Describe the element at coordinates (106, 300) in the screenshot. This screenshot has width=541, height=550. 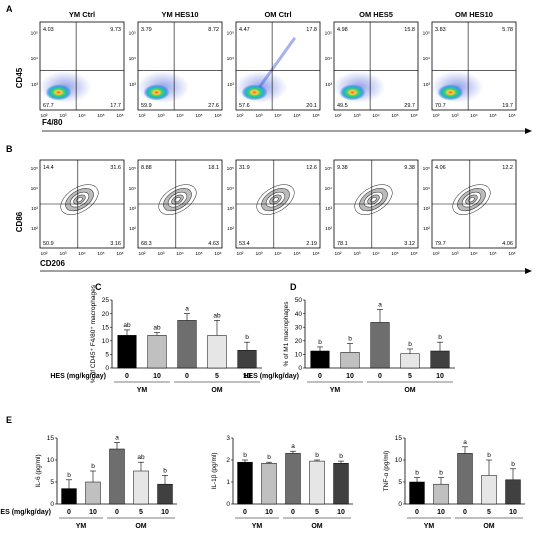
I see `y-tick-label: 25` at that location.